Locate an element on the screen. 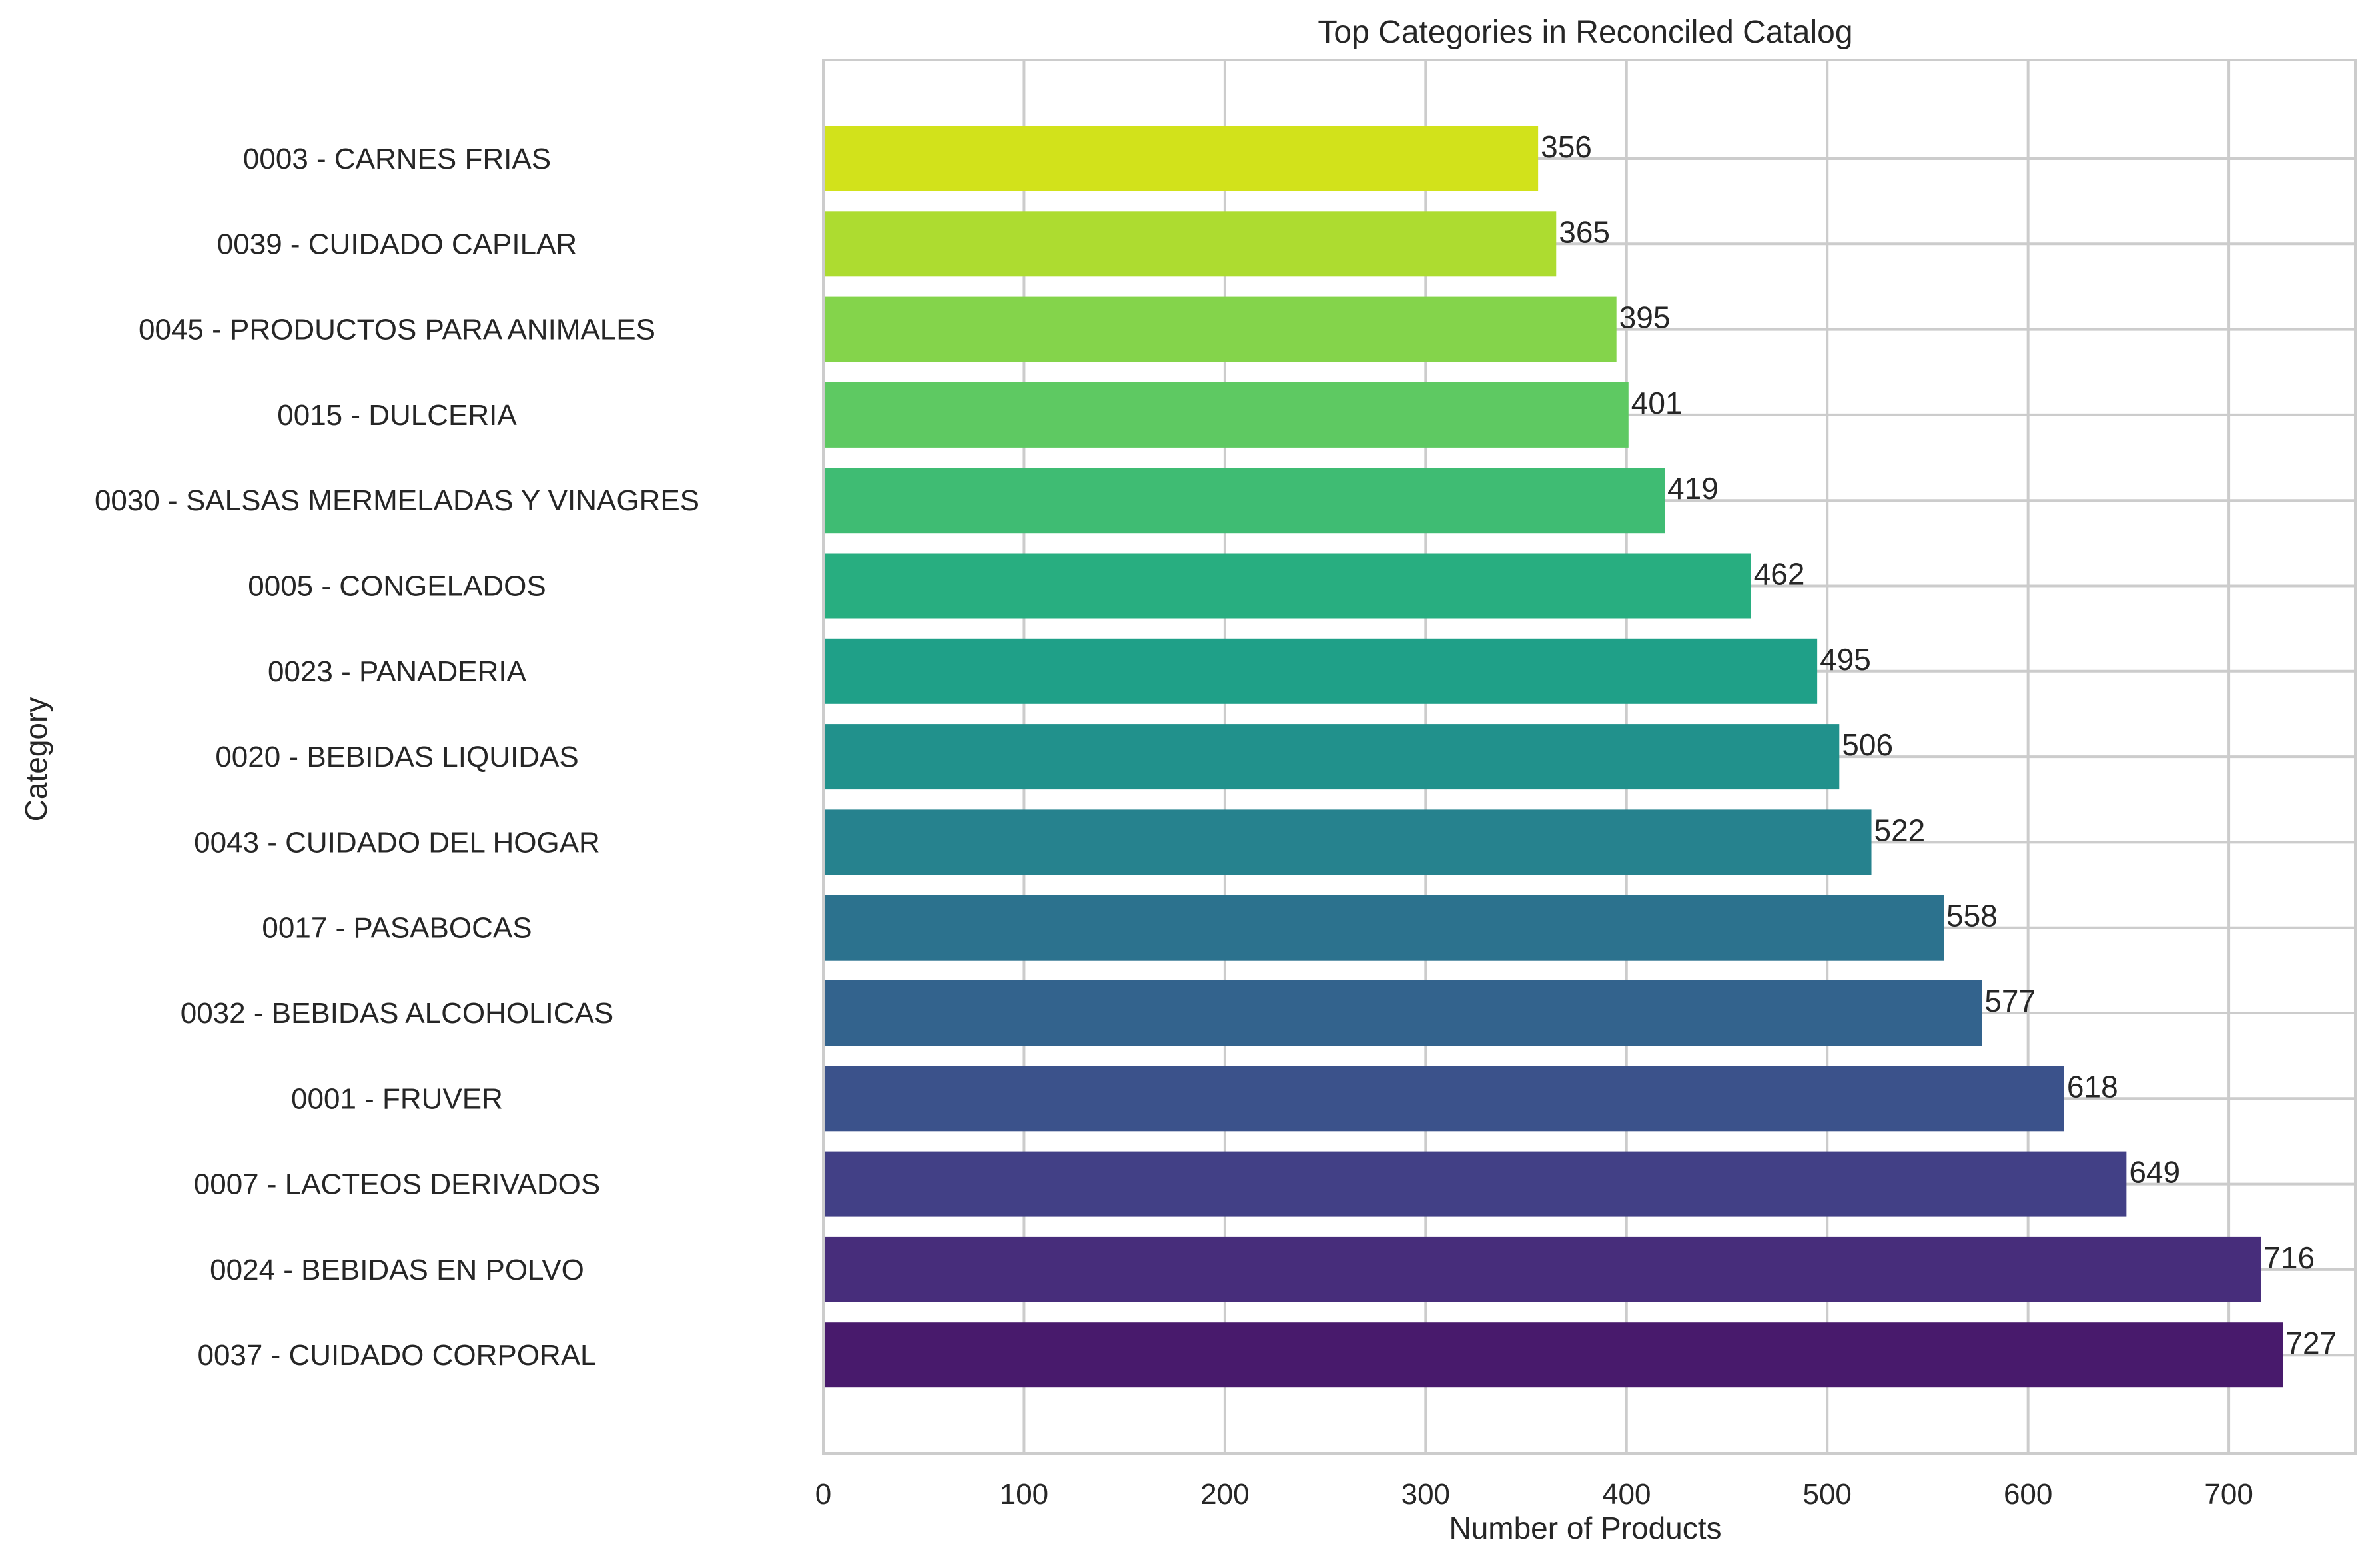 Image resolution: width=2370 pixels, height=1568 pixels. category-label: 0023 - PANADERIA is located at coordinates (397, 671).